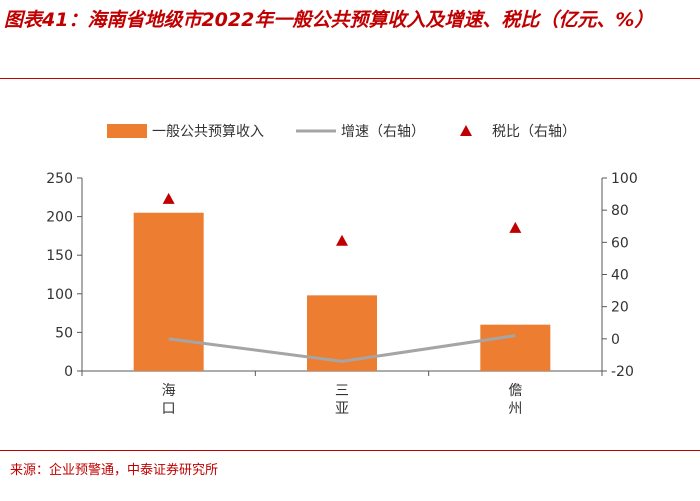 The width and height of the screenshot is (700, 501). What do you see at coordinates (208, 132) in the screenshot?
I see `legend-label-bar: 一般公共预算收入` at bounding box center [208, 132].